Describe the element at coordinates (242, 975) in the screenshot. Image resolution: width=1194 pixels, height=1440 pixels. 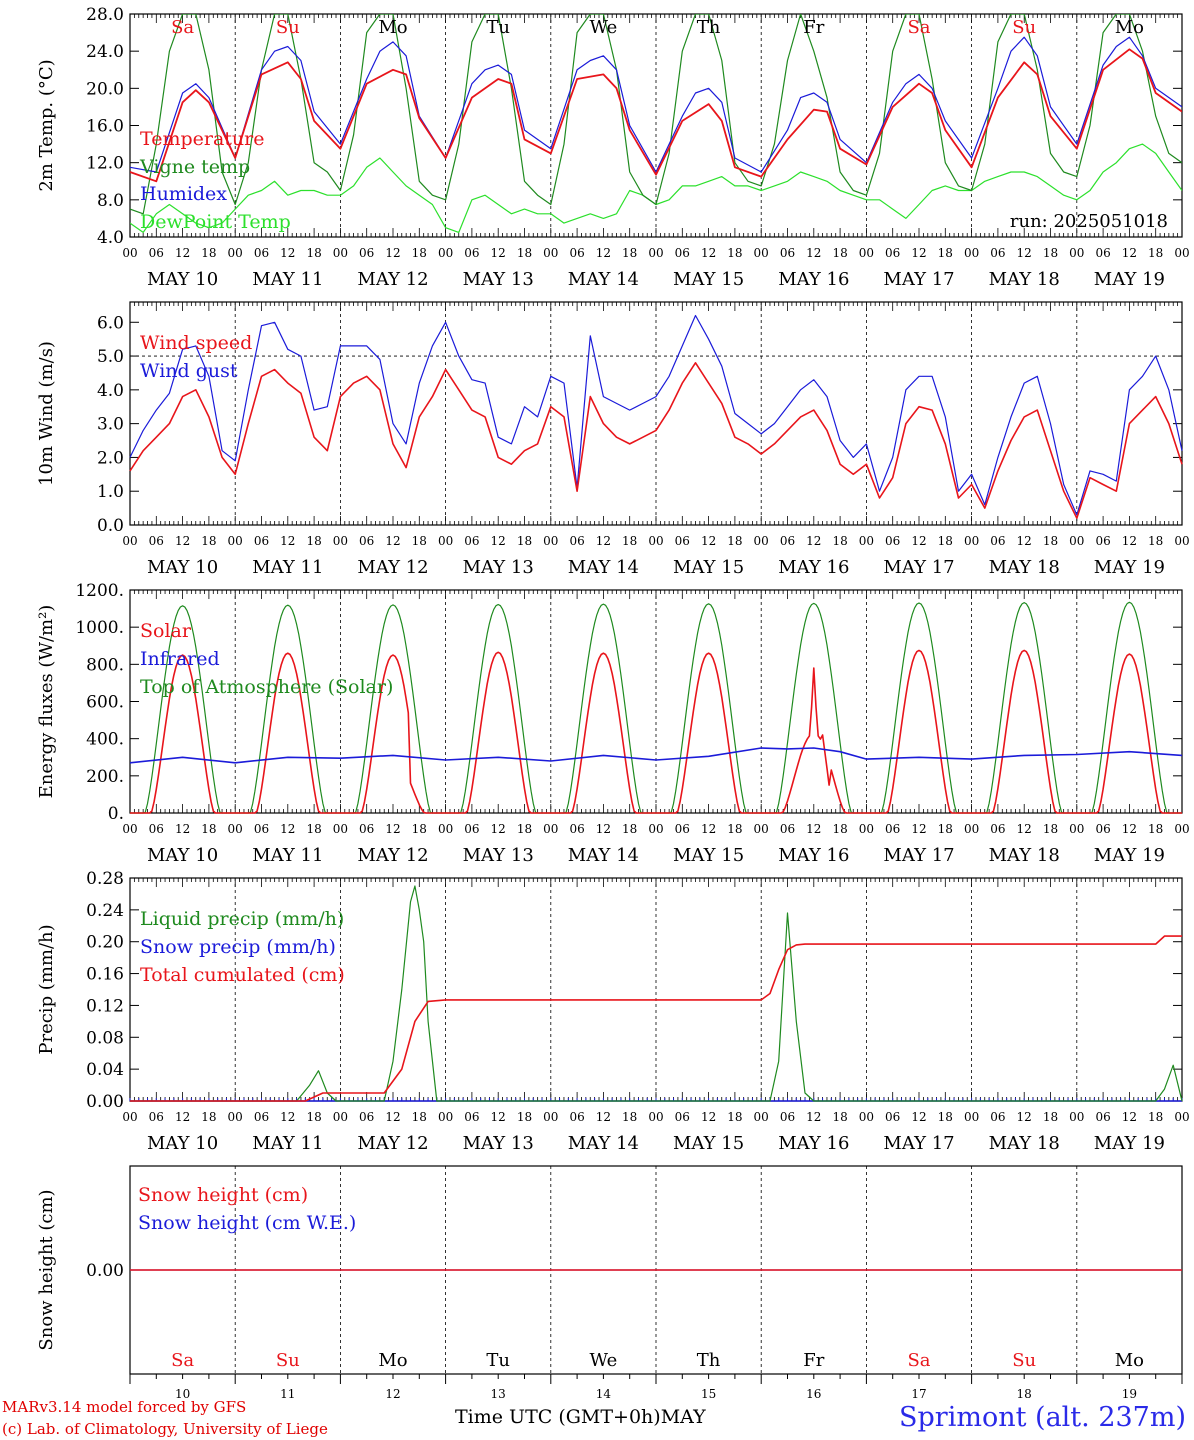
I see `legend-entry: Total cumulated (cm)` at that location.